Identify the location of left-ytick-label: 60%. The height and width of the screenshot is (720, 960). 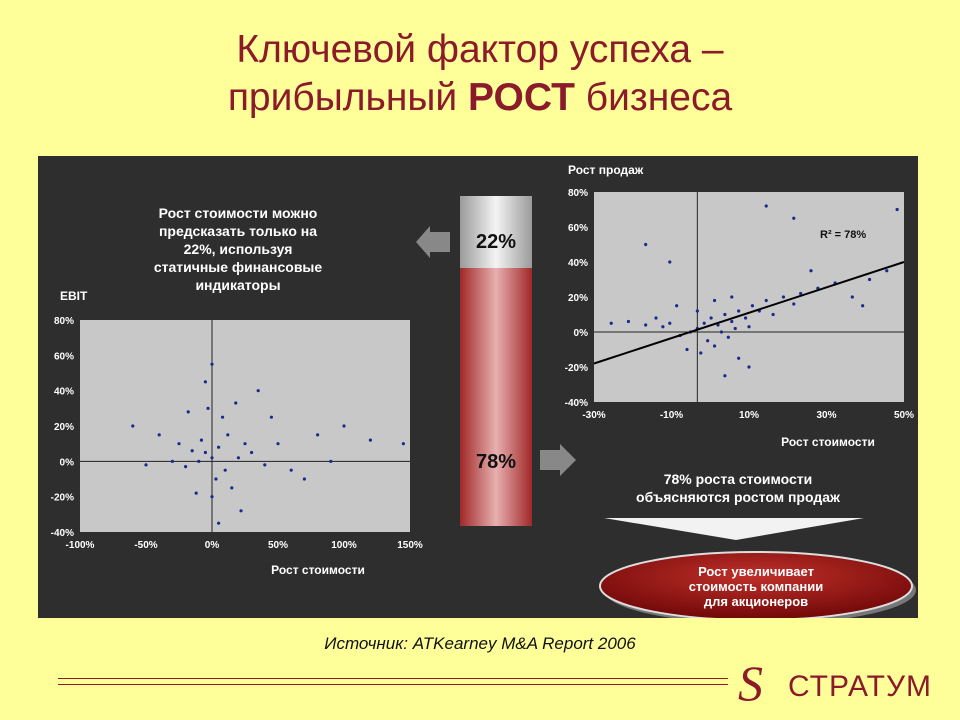
(64, 356).